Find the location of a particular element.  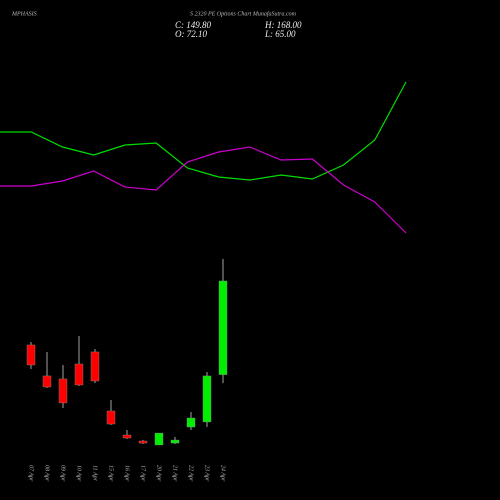

x-tick-label: 16 Apr is located at coordinates (127, 473).